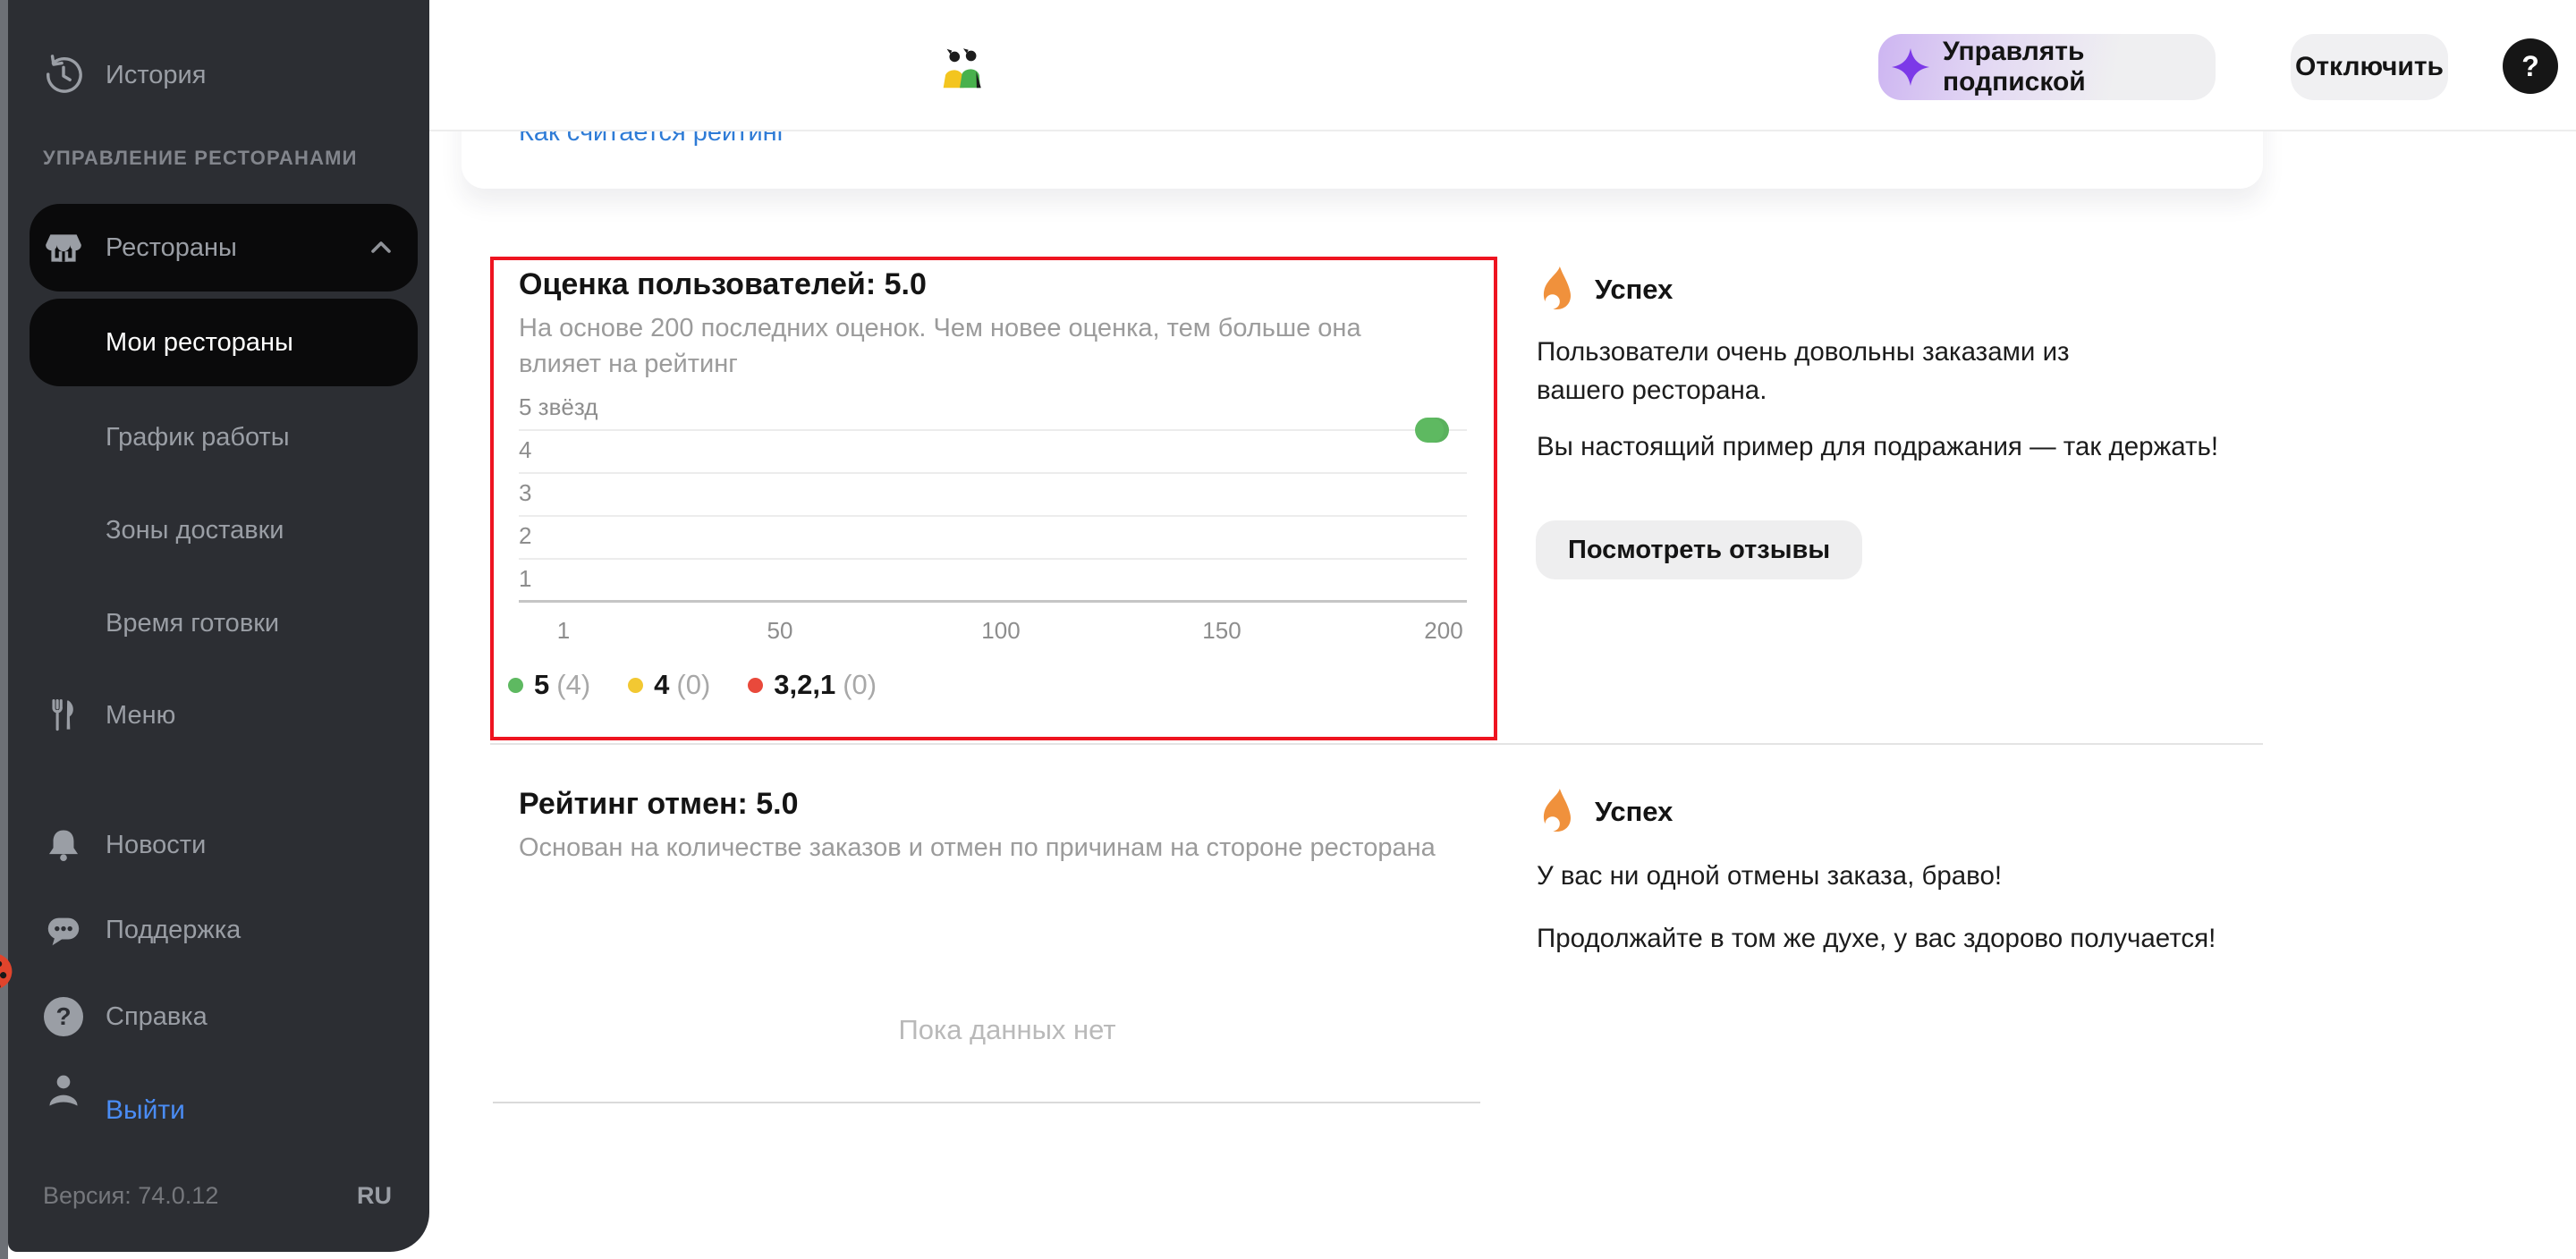 Image resolution: width=2576 pixels, height=1259 pixels. Describe the element at coordinates (993, 601) in the screenshot. I see `x-axis-line` at that location.